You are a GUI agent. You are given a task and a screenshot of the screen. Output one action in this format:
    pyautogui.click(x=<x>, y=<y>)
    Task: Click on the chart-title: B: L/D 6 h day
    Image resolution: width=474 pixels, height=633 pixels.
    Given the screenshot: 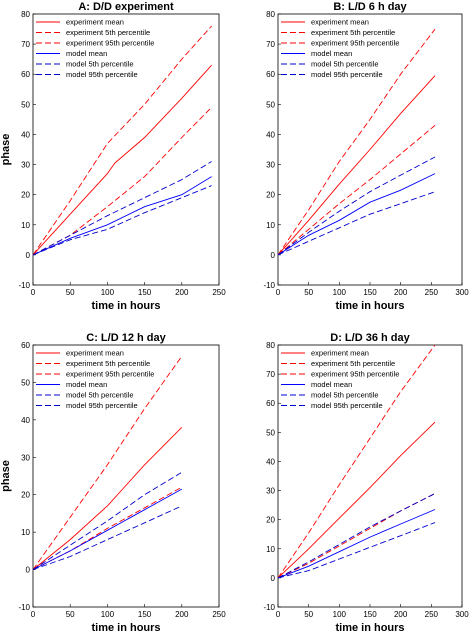 What is the action you would take?
    pyautogui.click(x=370, y=7)
    